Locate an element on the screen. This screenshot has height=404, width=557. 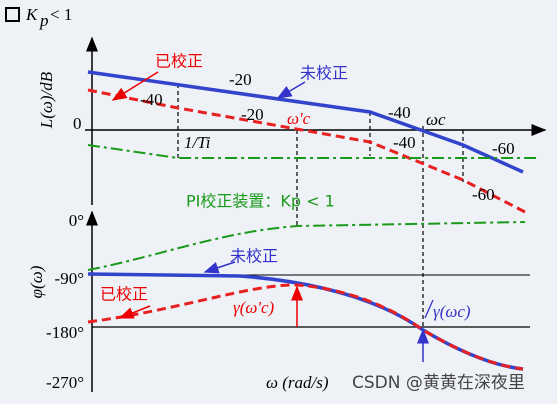
watermark: CSDN @黄黄在深夜里 is located at coordinates (438, 383).